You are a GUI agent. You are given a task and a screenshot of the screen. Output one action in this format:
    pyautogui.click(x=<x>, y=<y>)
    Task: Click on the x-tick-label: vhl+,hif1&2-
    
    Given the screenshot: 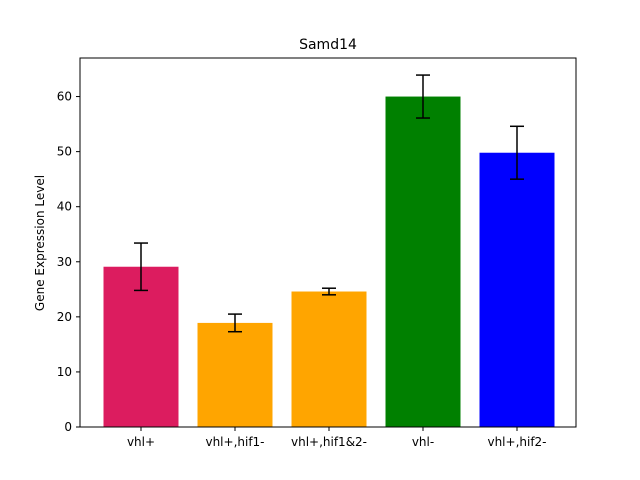 What is the action you would take?
    pyautogui.click(x=329, y=442)
    